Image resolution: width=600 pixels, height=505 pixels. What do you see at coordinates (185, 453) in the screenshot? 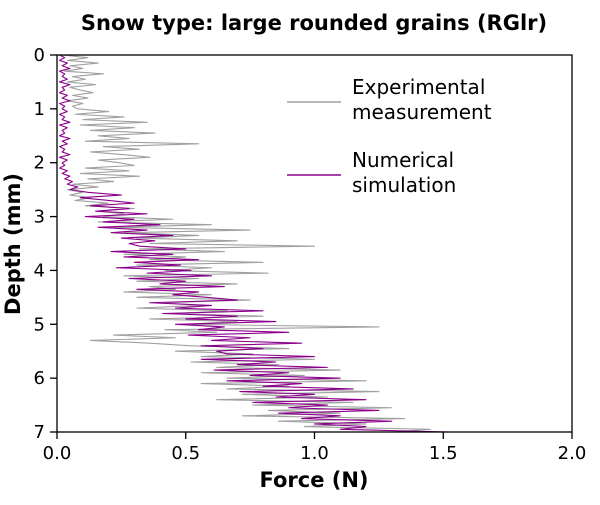
I see `x-tick-label: 0.5` at bounding box center [185, 453].